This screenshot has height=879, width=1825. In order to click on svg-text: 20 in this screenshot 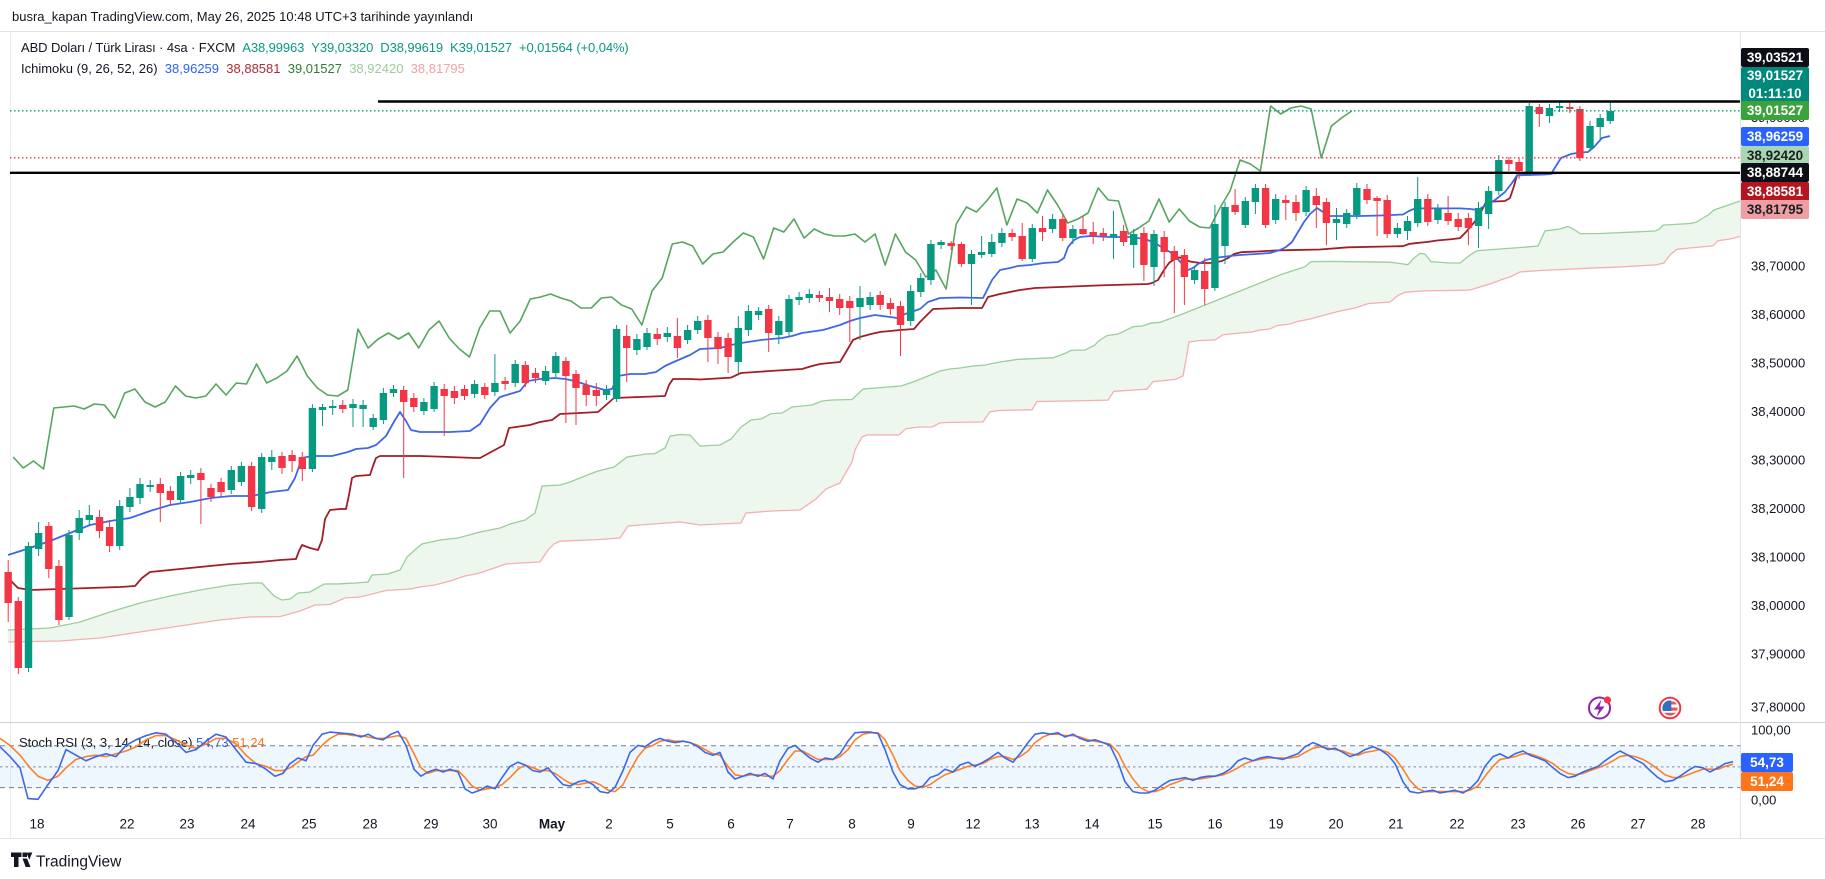, I will do `click(1335, 824)`.